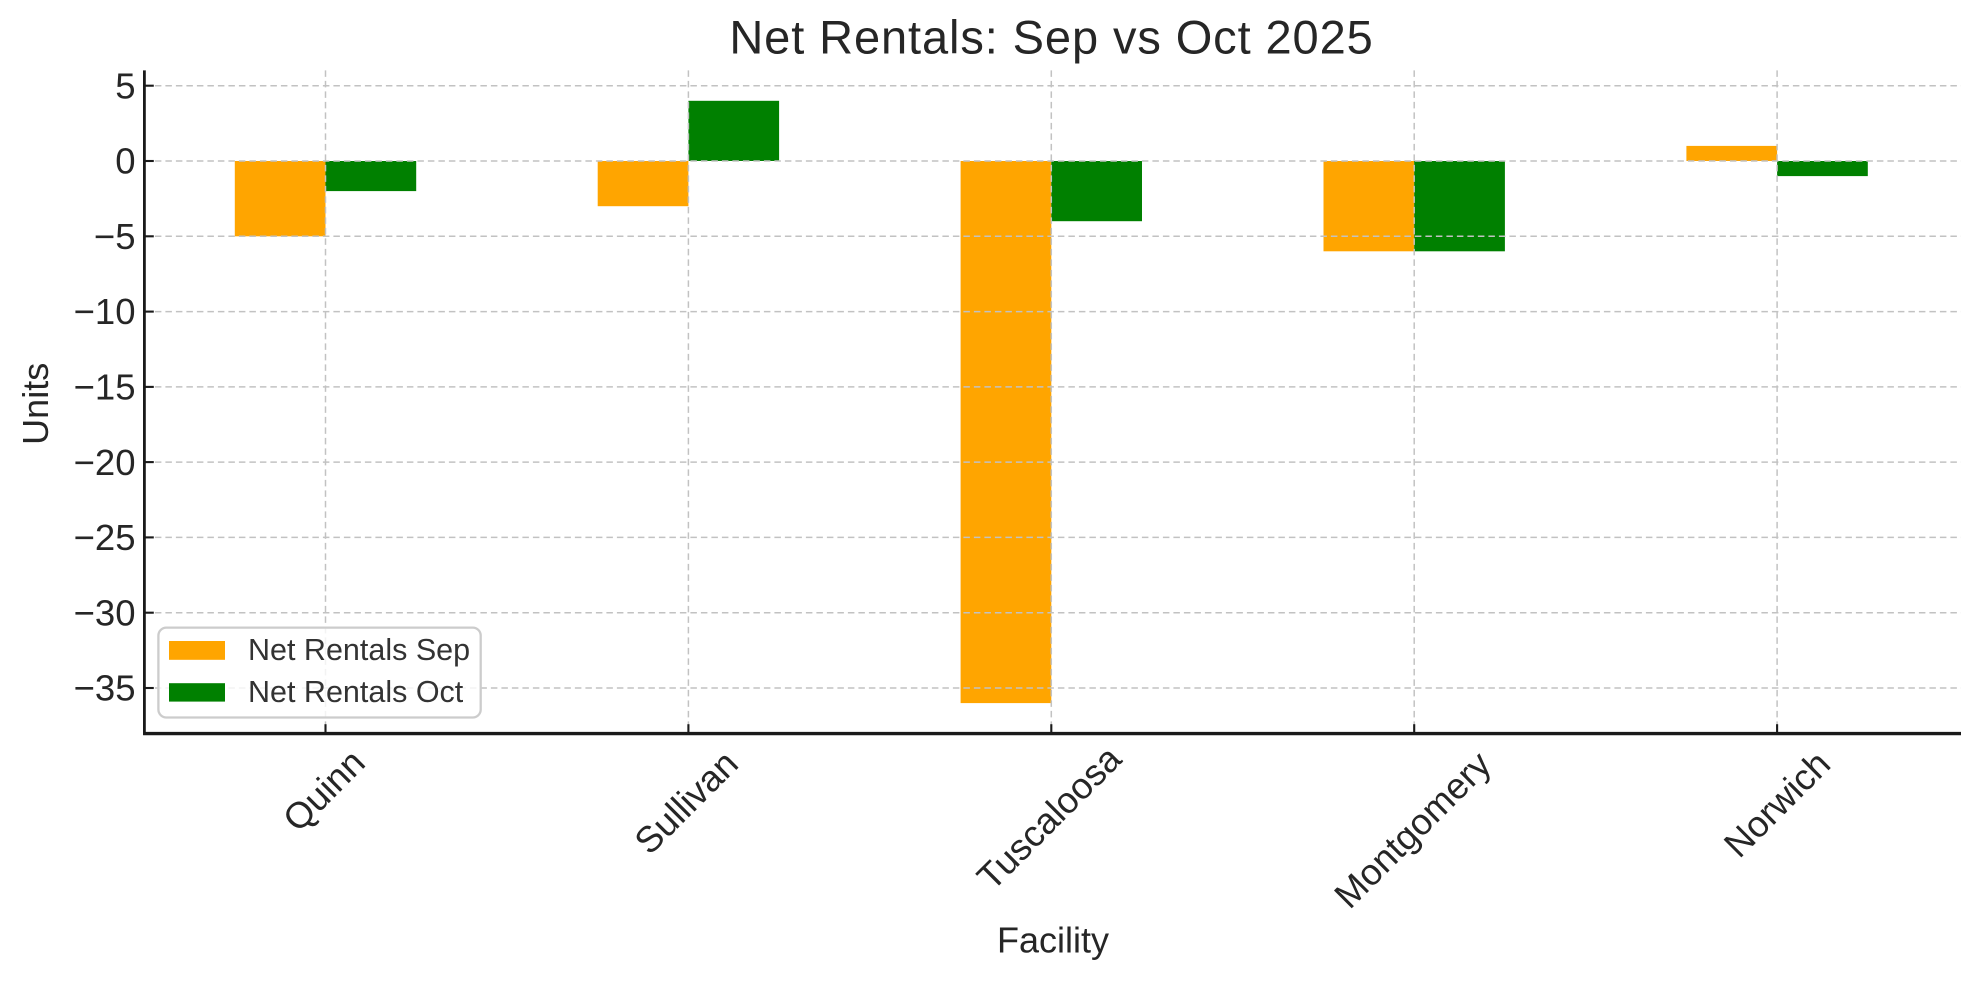  I want to click on svg-text: −25, so click(105, 537).